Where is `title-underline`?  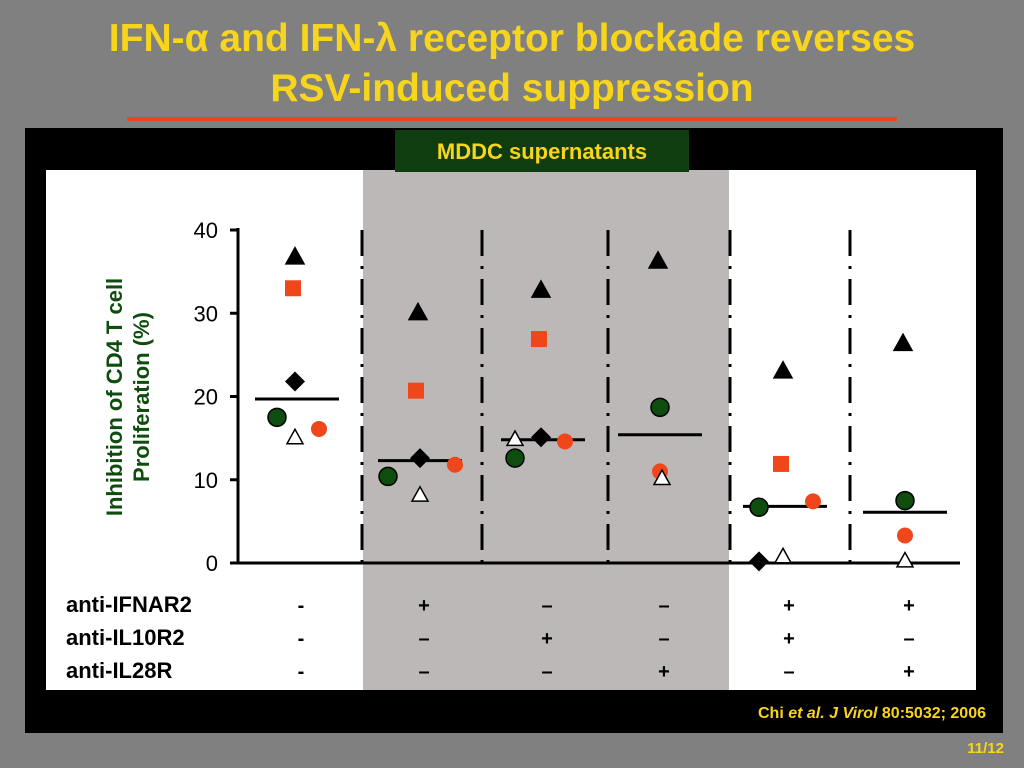 title-underline is located at coordinates (512, 119).